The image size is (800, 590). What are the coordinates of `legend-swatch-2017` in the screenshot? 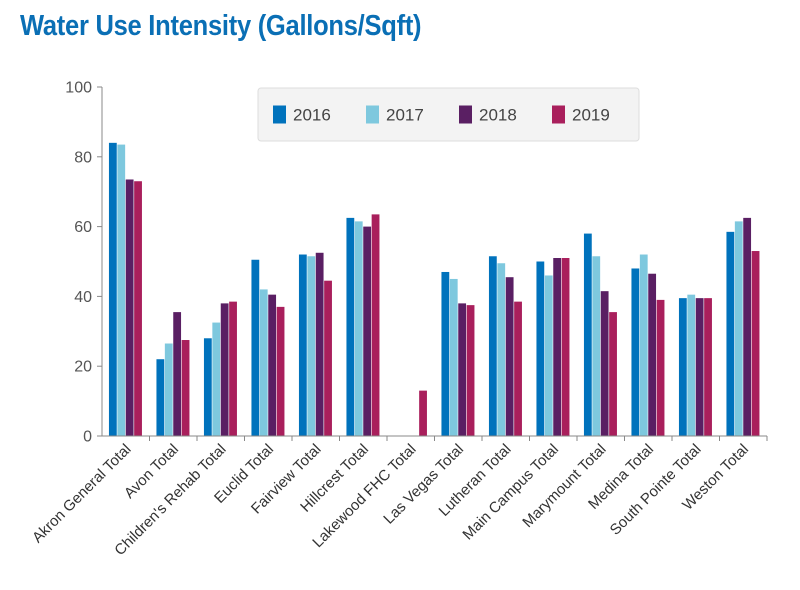 It's located at (372, 114).